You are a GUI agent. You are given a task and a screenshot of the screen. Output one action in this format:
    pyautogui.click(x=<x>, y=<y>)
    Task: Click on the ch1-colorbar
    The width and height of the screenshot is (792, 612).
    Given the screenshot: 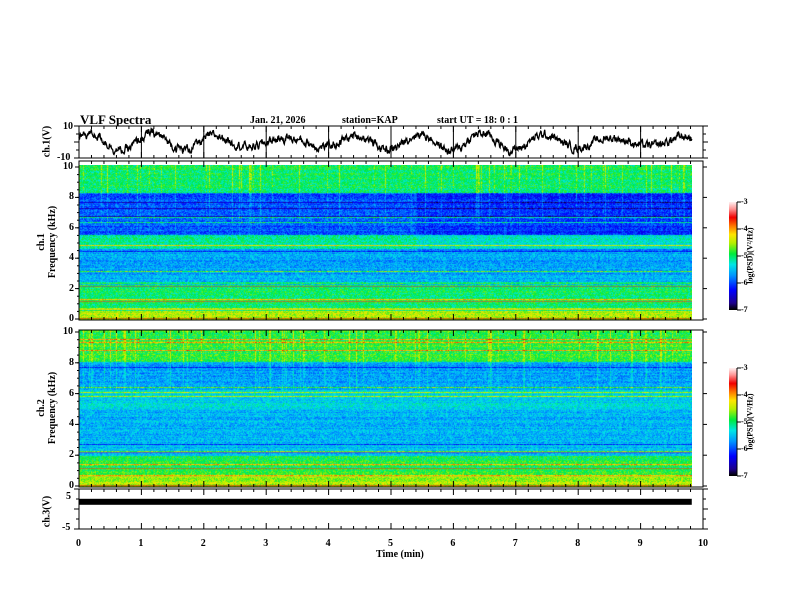 What is the action you would take?
    pyautogui.click(x=733, y=256)
    